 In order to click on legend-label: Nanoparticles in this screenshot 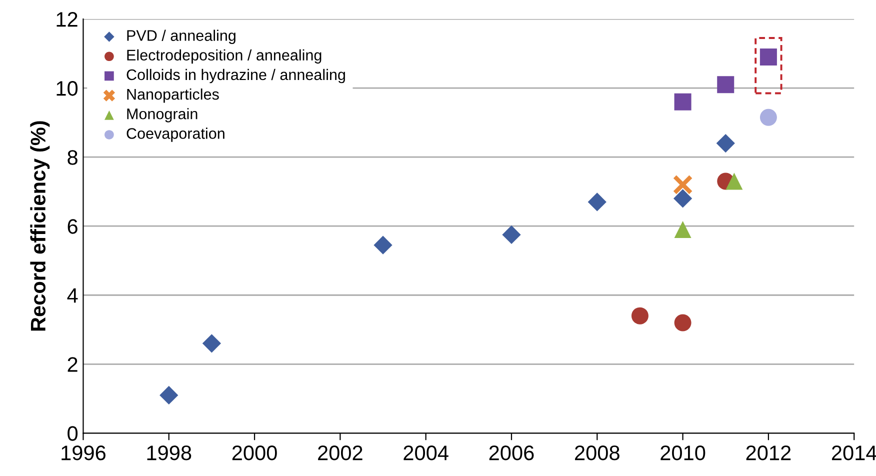, I will do `click(173, 95)`.